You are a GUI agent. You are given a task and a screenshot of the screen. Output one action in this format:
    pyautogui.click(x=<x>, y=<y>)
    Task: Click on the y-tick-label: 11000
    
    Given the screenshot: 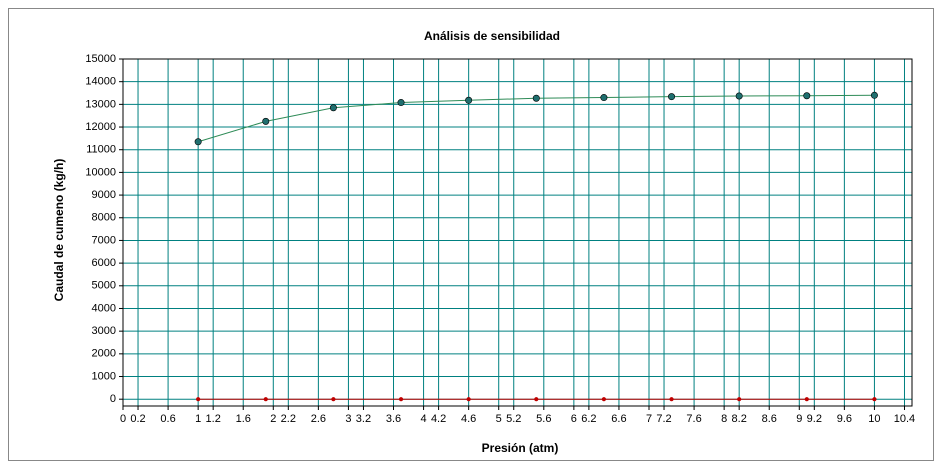 What is the action you would take?
    pyautogui.click(x=101, y=150)
    